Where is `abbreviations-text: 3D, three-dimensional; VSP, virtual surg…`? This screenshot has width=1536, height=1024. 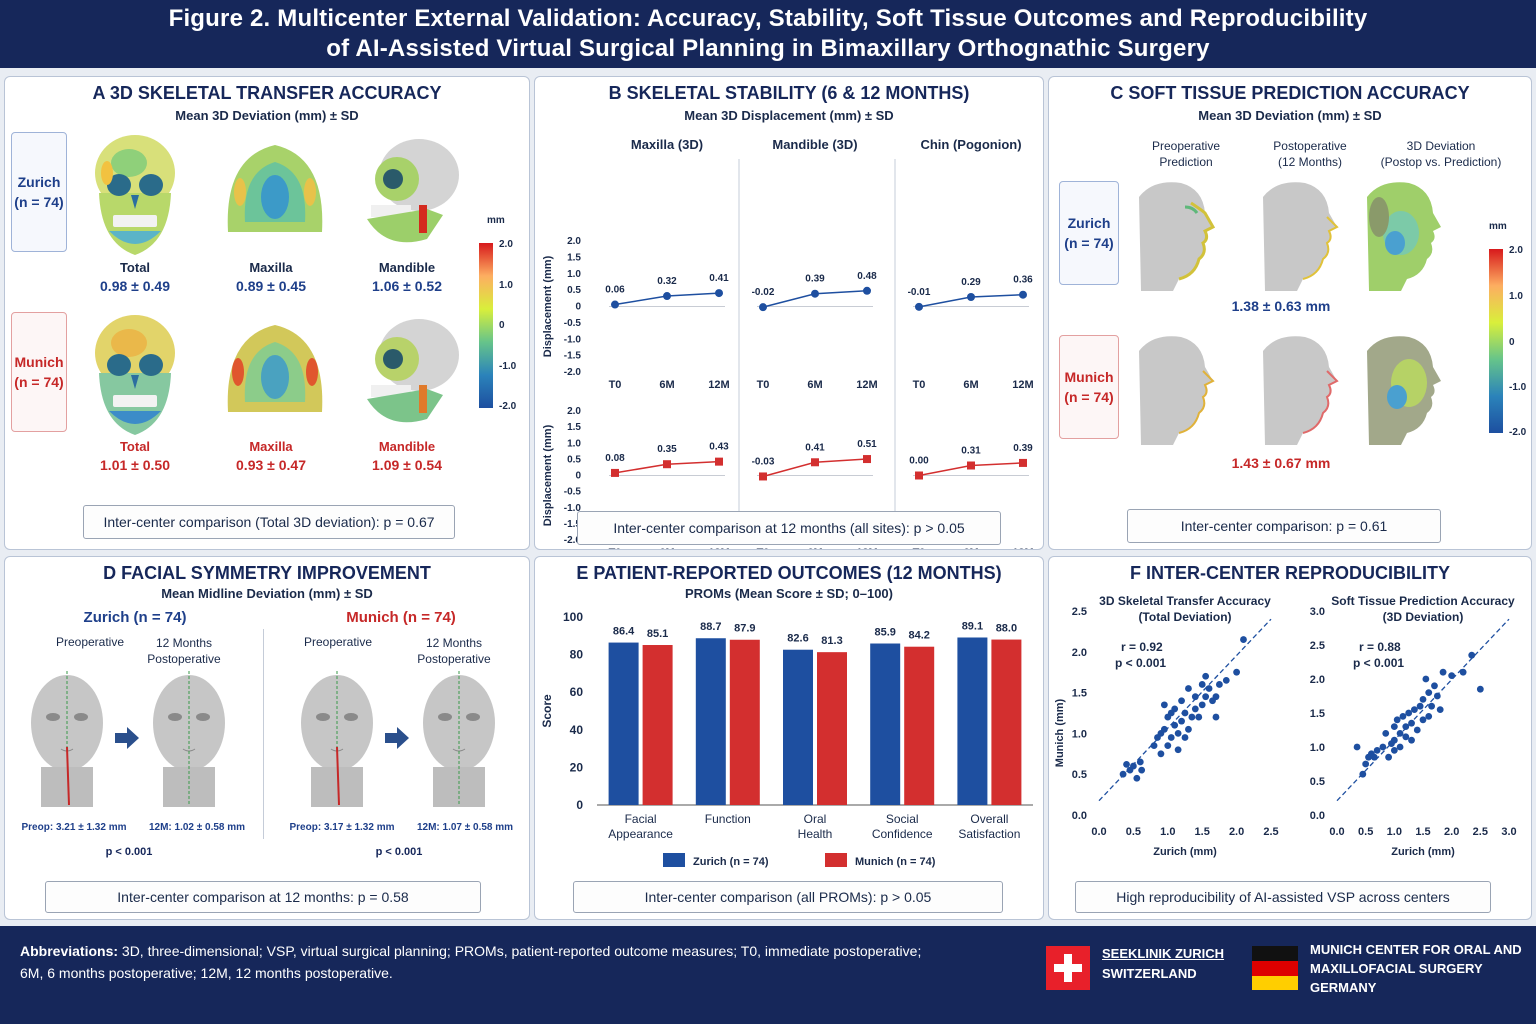
abbreviations-text: 3D, three-dimensional; VSP, virtual surg… is located at coordinates (520, 951).